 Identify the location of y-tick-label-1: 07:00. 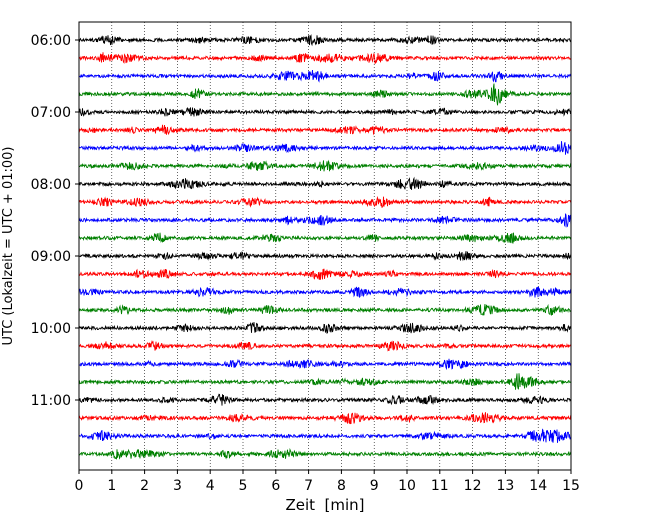
(51, 113).